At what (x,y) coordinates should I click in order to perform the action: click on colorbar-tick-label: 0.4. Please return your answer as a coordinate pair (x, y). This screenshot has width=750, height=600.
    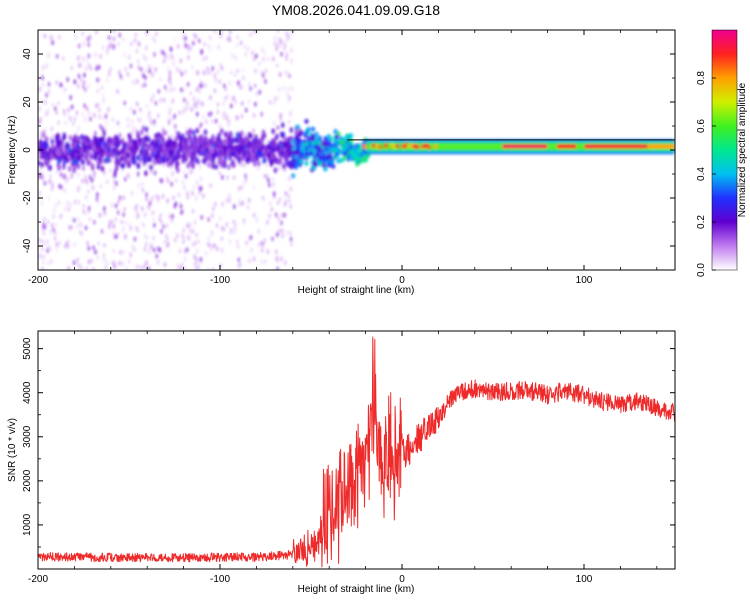
    Looking at the image, I should click on (701, 174).